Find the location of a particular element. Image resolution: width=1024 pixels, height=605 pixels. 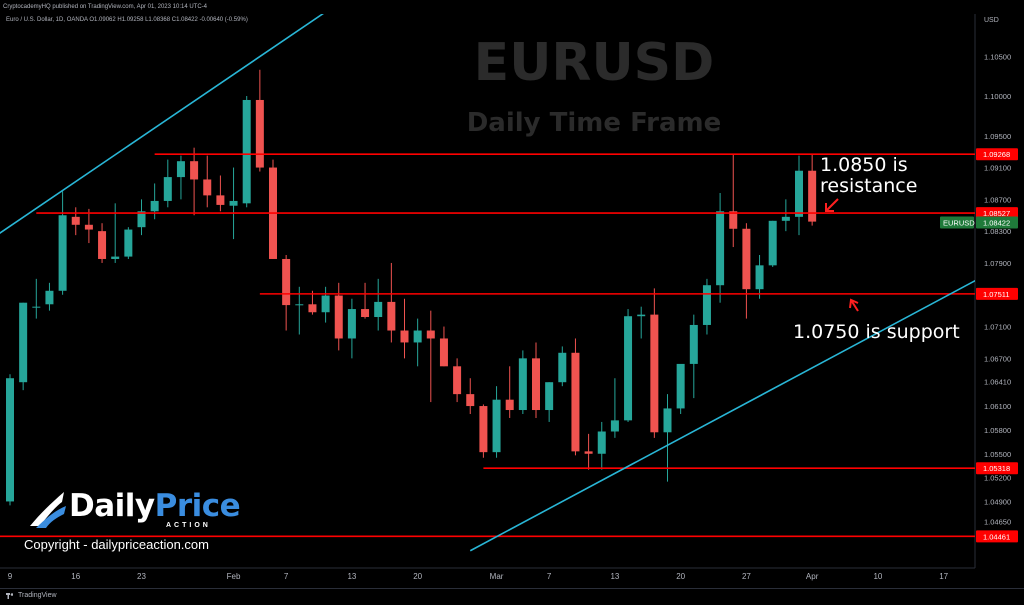

resistance-annotation-line2: resistance is located at coordinates (868, 186).